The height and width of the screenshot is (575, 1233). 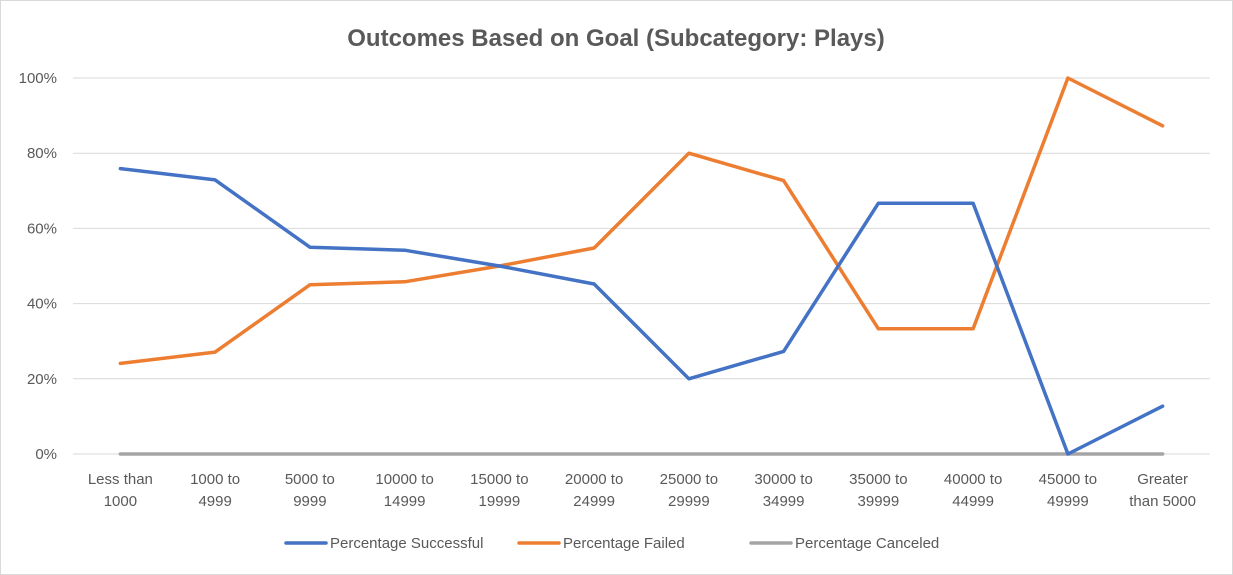 I want to click on x-tick-label-line: Less than, so click(x=120, y=479).